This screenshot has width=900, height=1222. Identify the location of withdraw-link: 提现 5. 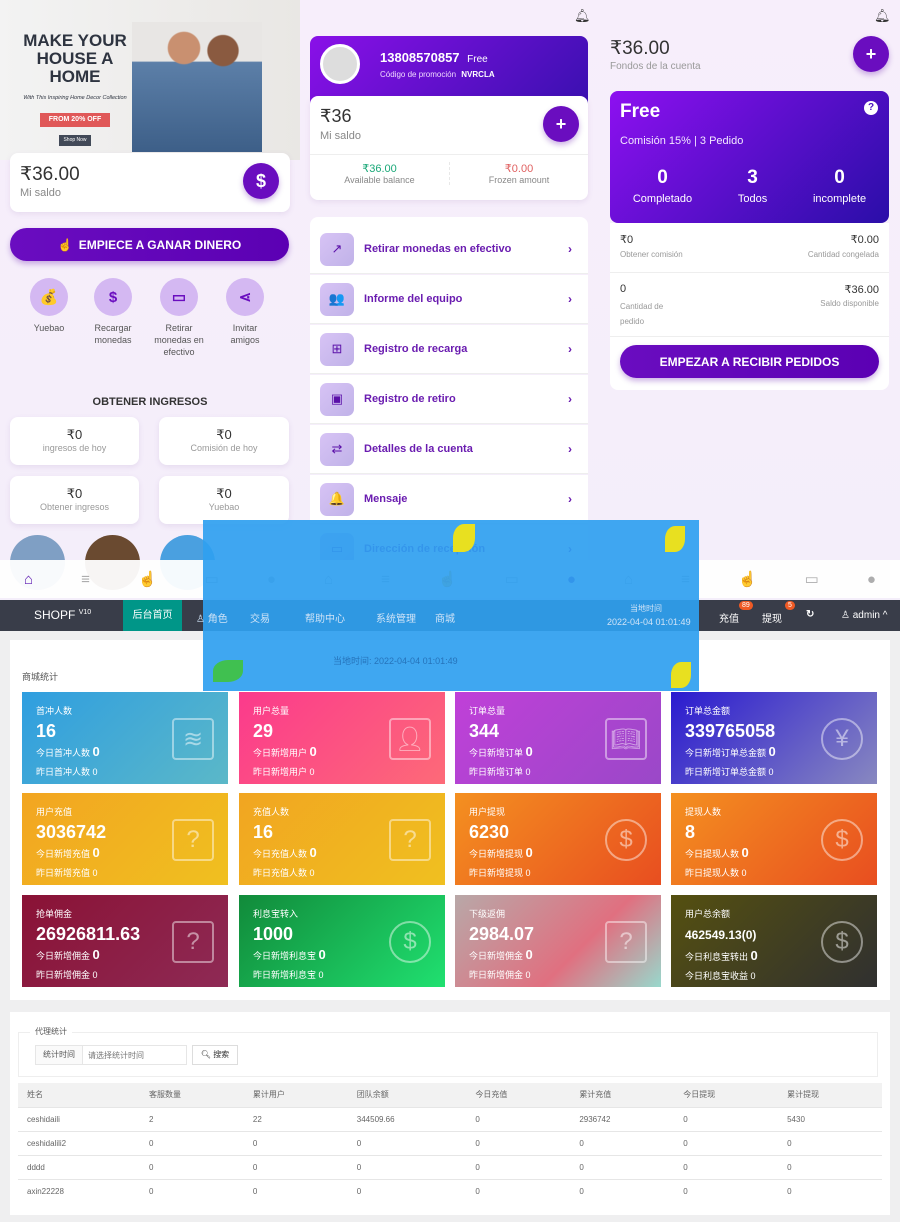
(778, 613).